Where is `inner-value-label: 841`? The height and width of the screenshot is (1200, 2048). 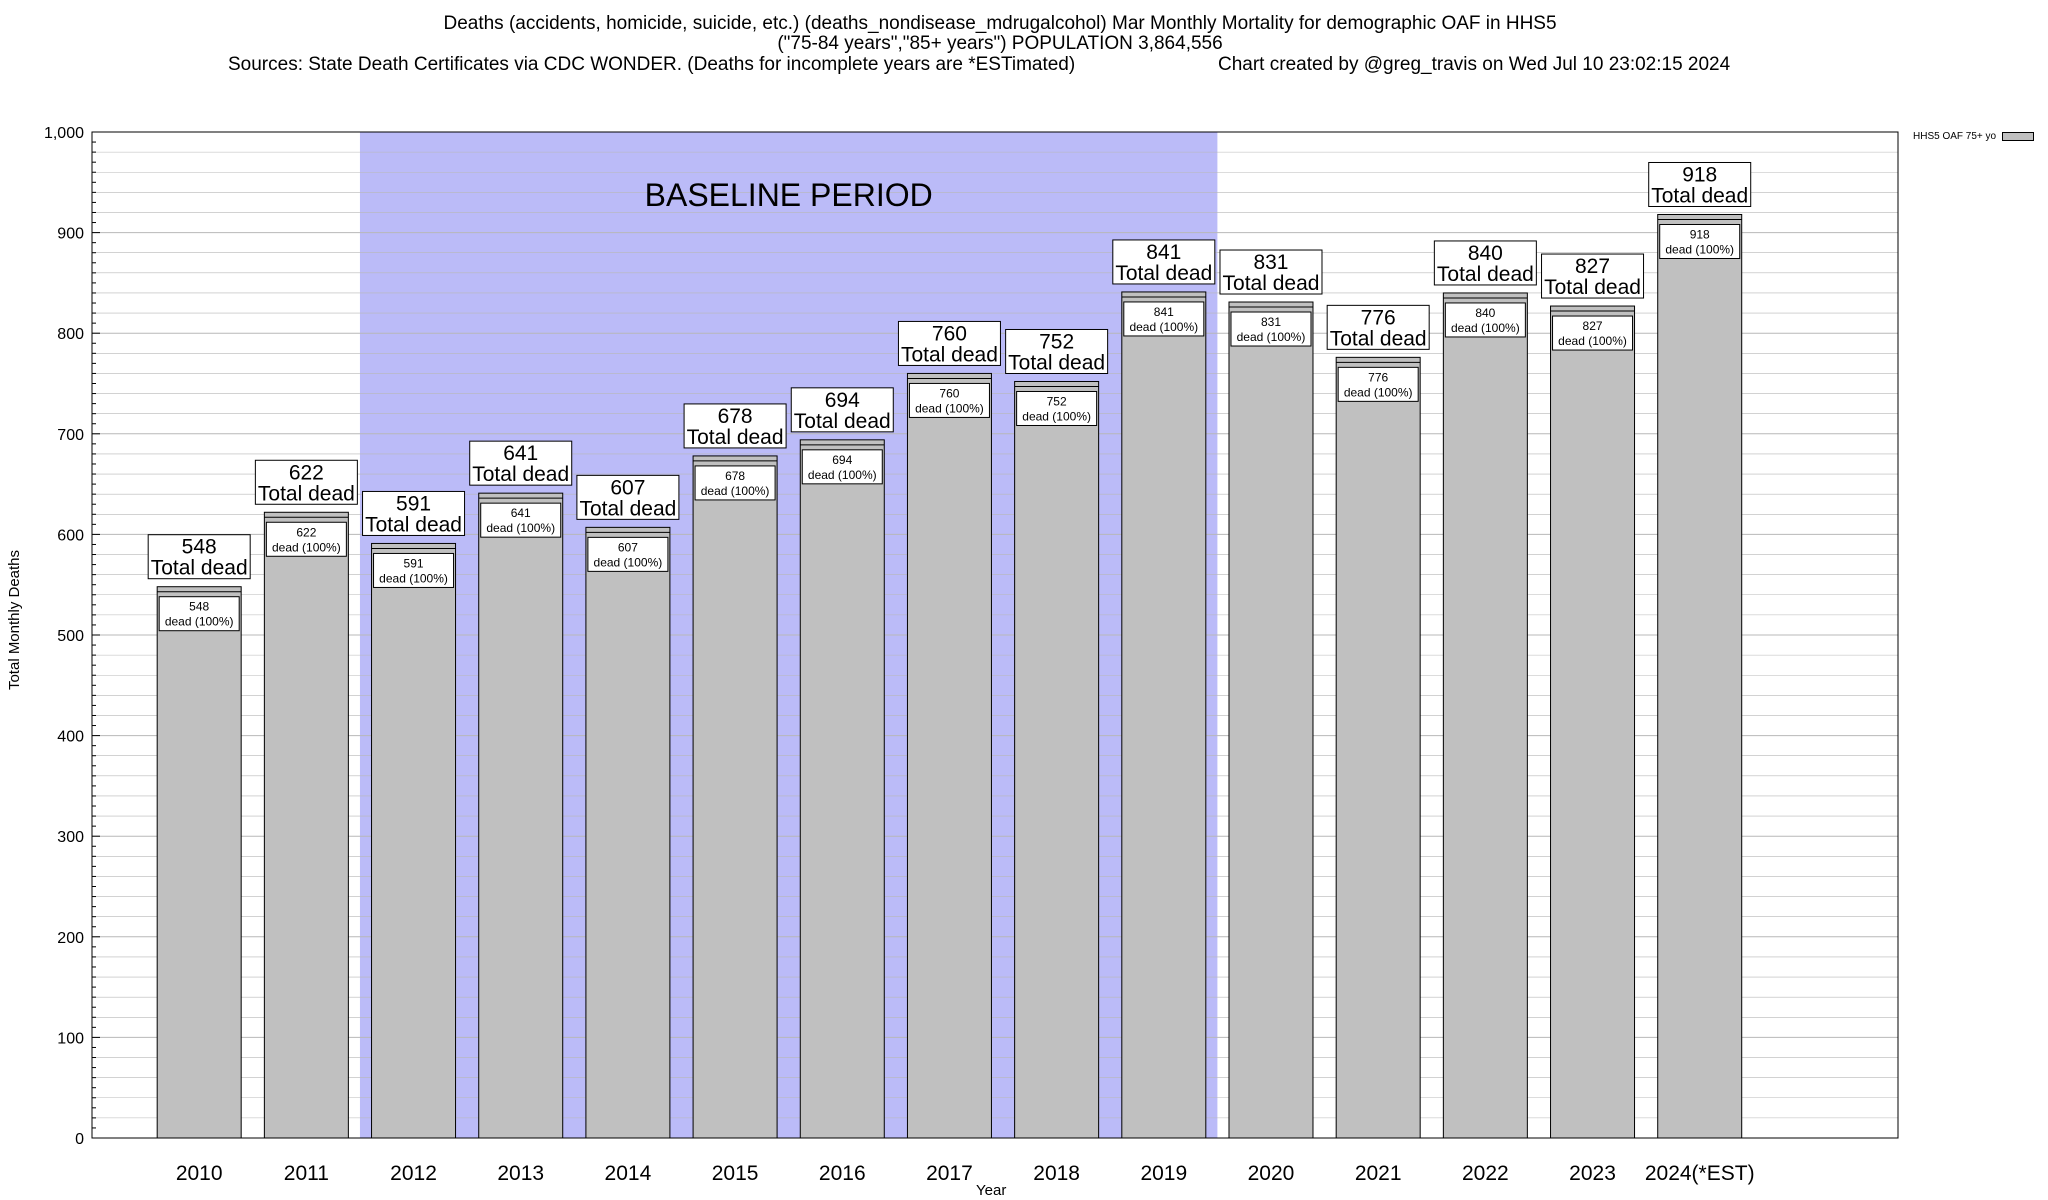
inner-value-label: 841 is located at coordinates (1164, 312).